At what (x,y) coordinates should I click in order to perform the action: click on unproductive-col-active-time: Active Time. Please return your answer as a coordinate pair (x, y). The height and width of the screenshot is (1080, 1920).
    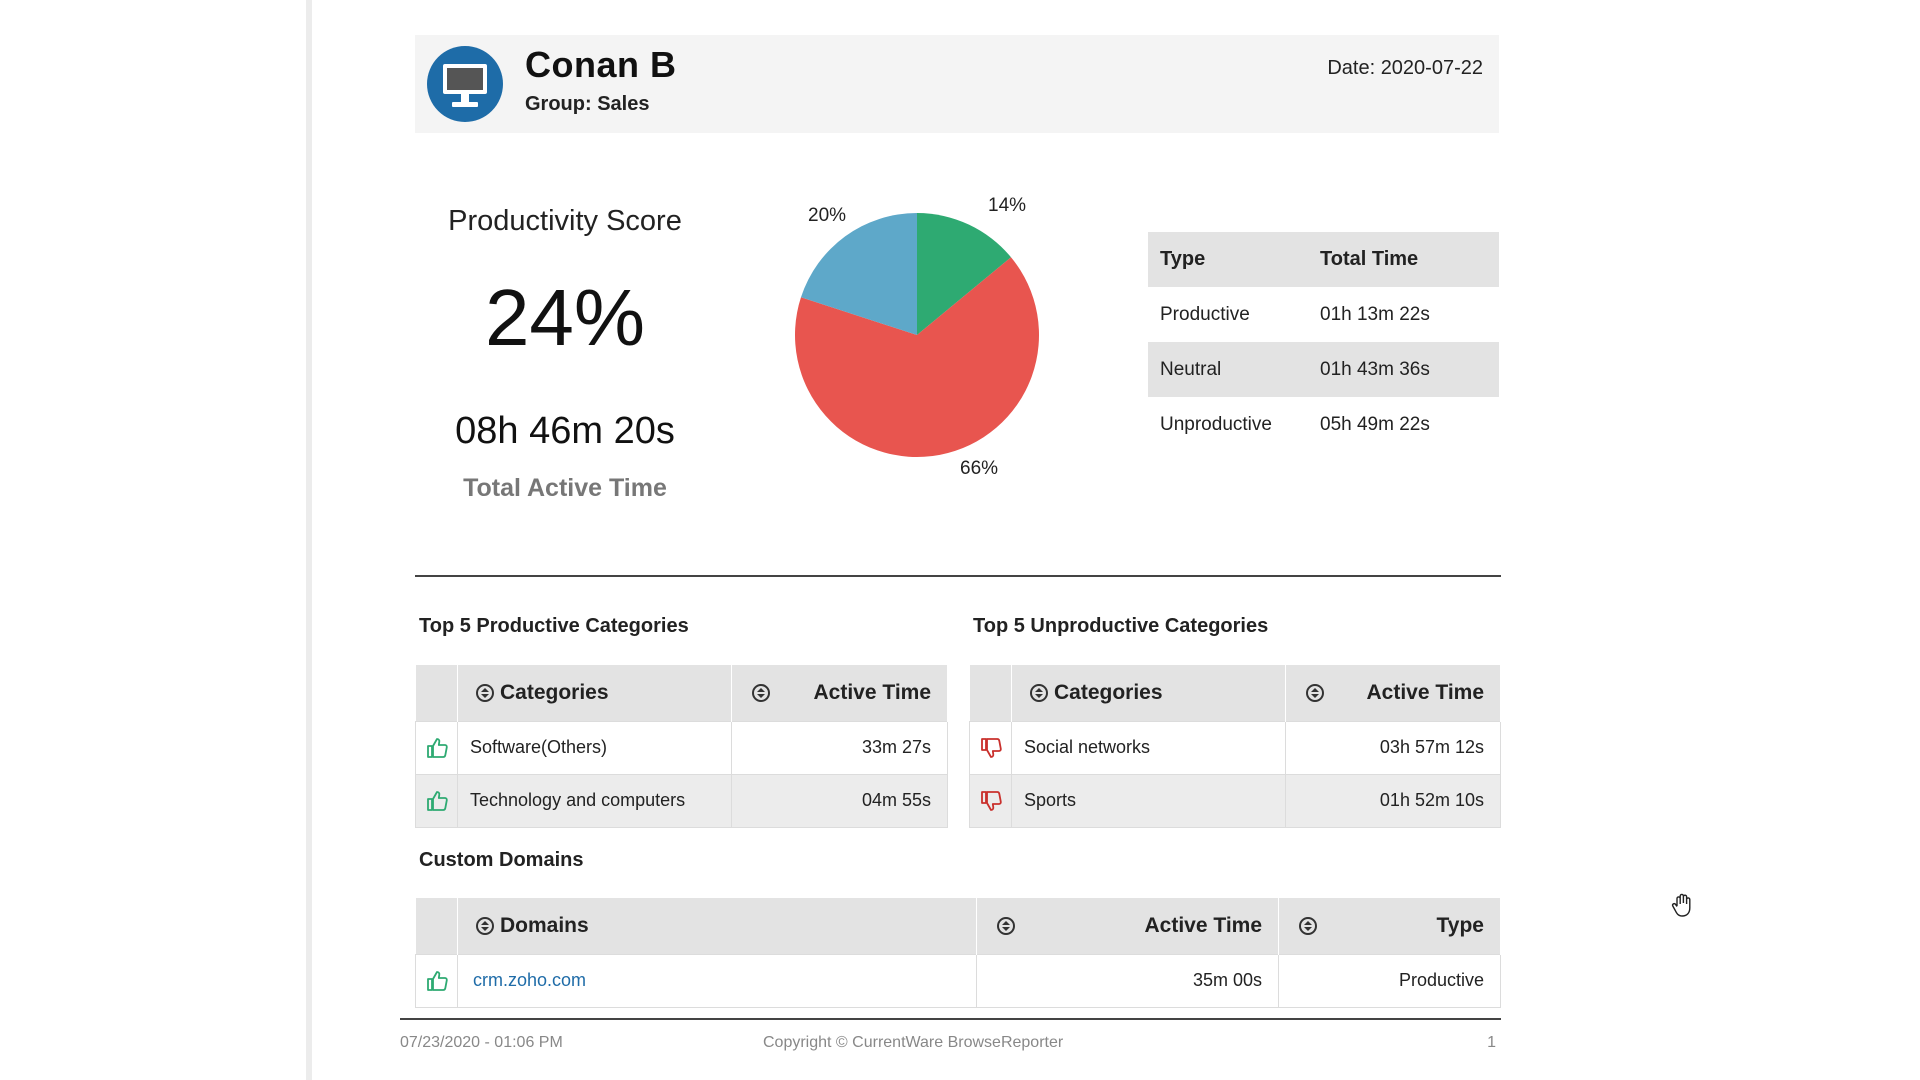
    Looking at the image, I should click on (1393, 693).